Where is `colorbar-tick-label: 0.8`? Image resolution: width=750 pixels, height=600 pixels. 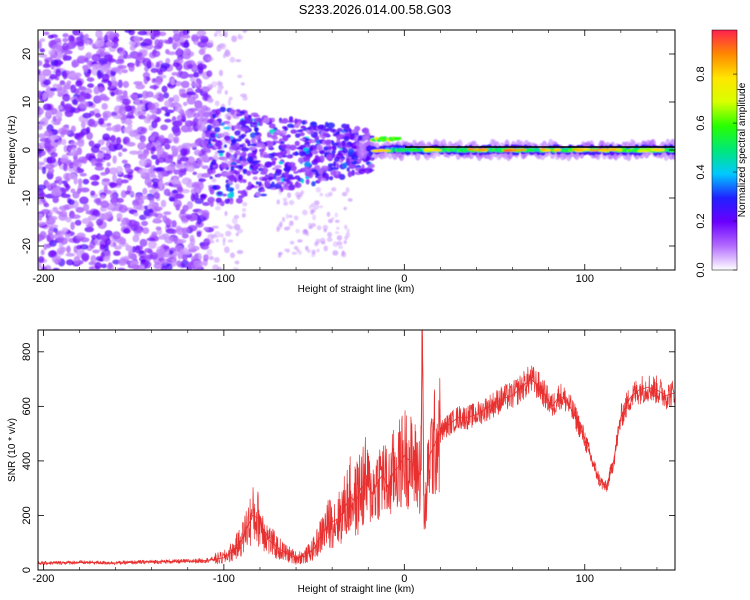 colorbar-tick-label: 0.8 is located at coordinates (701, 73).